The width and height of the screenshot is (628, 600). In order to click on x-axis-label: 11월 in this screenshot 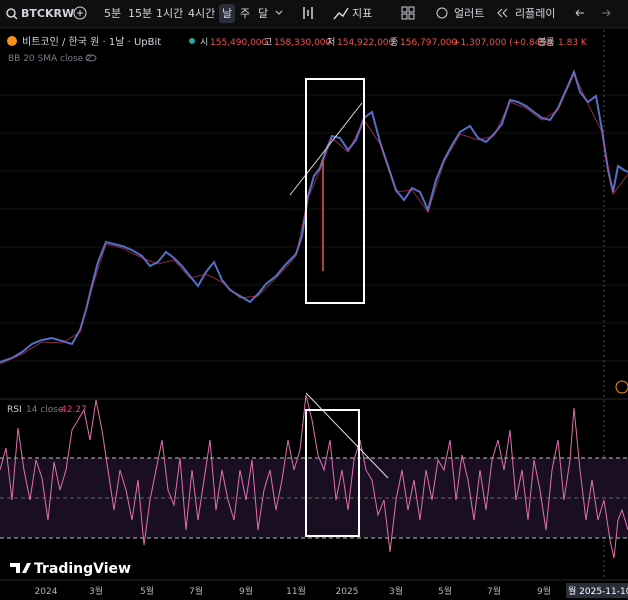, I will do `click(296, 591)`.